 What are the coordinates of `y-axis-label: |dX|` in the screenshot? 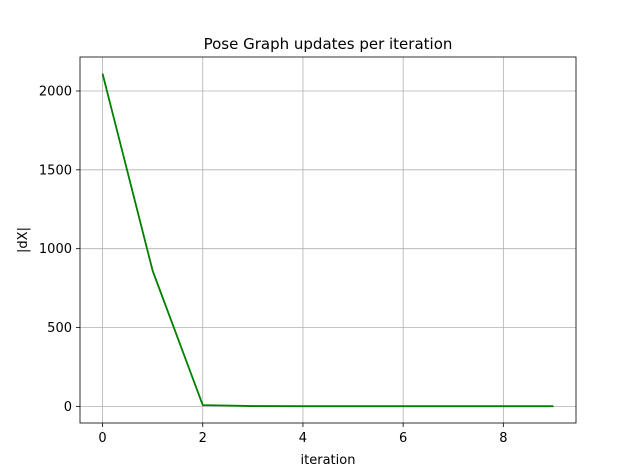 It's located at (23, 240).